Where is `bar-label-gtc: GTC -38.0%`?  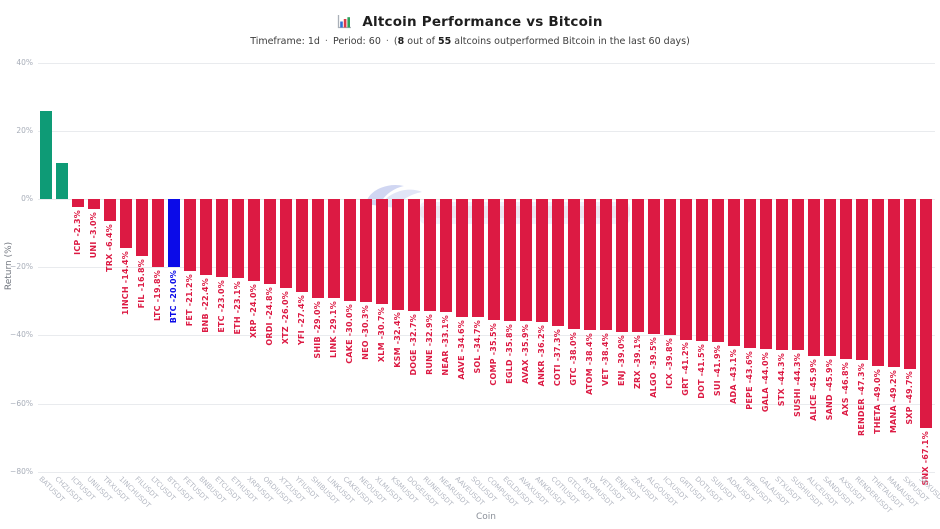
bar-label-gtc: GTC -38.0% is located at coordinates (573, 358).